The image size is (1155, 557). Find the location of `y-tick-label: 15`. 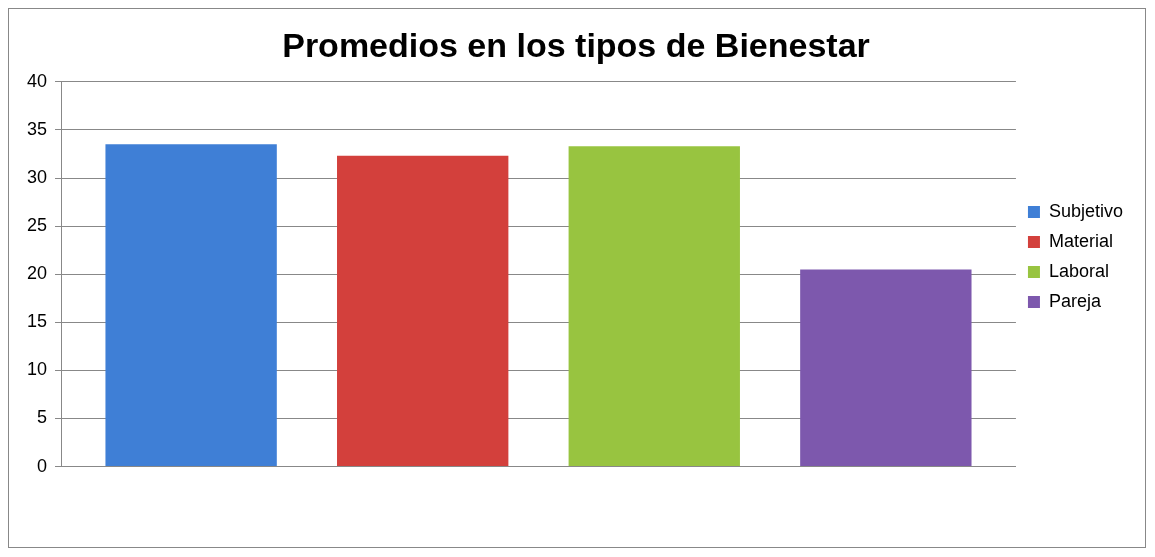

y-tick-label: 15 is located at coordinates (37, 321).